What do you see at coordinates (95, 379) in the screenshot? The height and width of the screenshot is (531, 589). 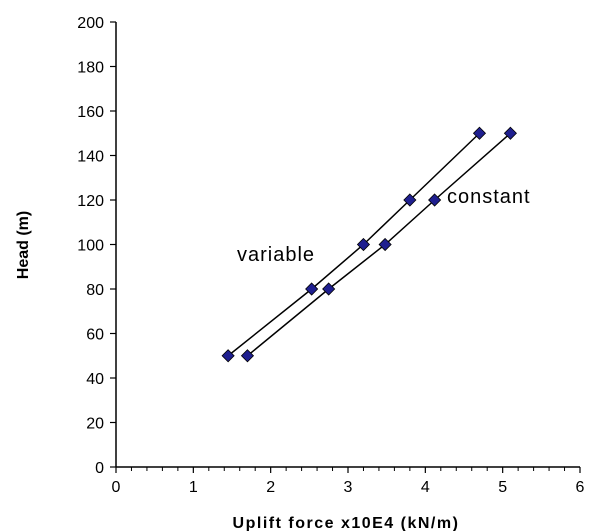 I see `y-tick-label: 40` at bounding box center [95, 379].